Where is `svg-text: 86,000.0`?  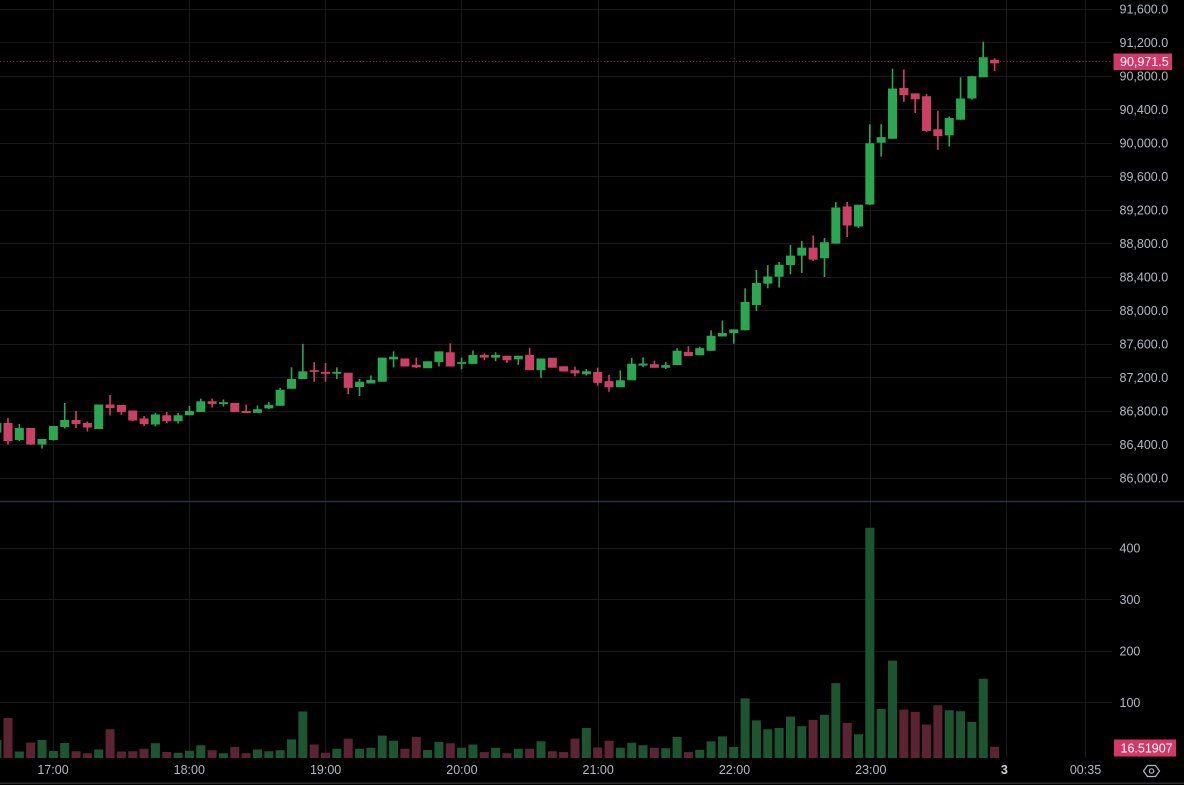 svg-text: 86,000.0 is located at coordinates (1144, 478).